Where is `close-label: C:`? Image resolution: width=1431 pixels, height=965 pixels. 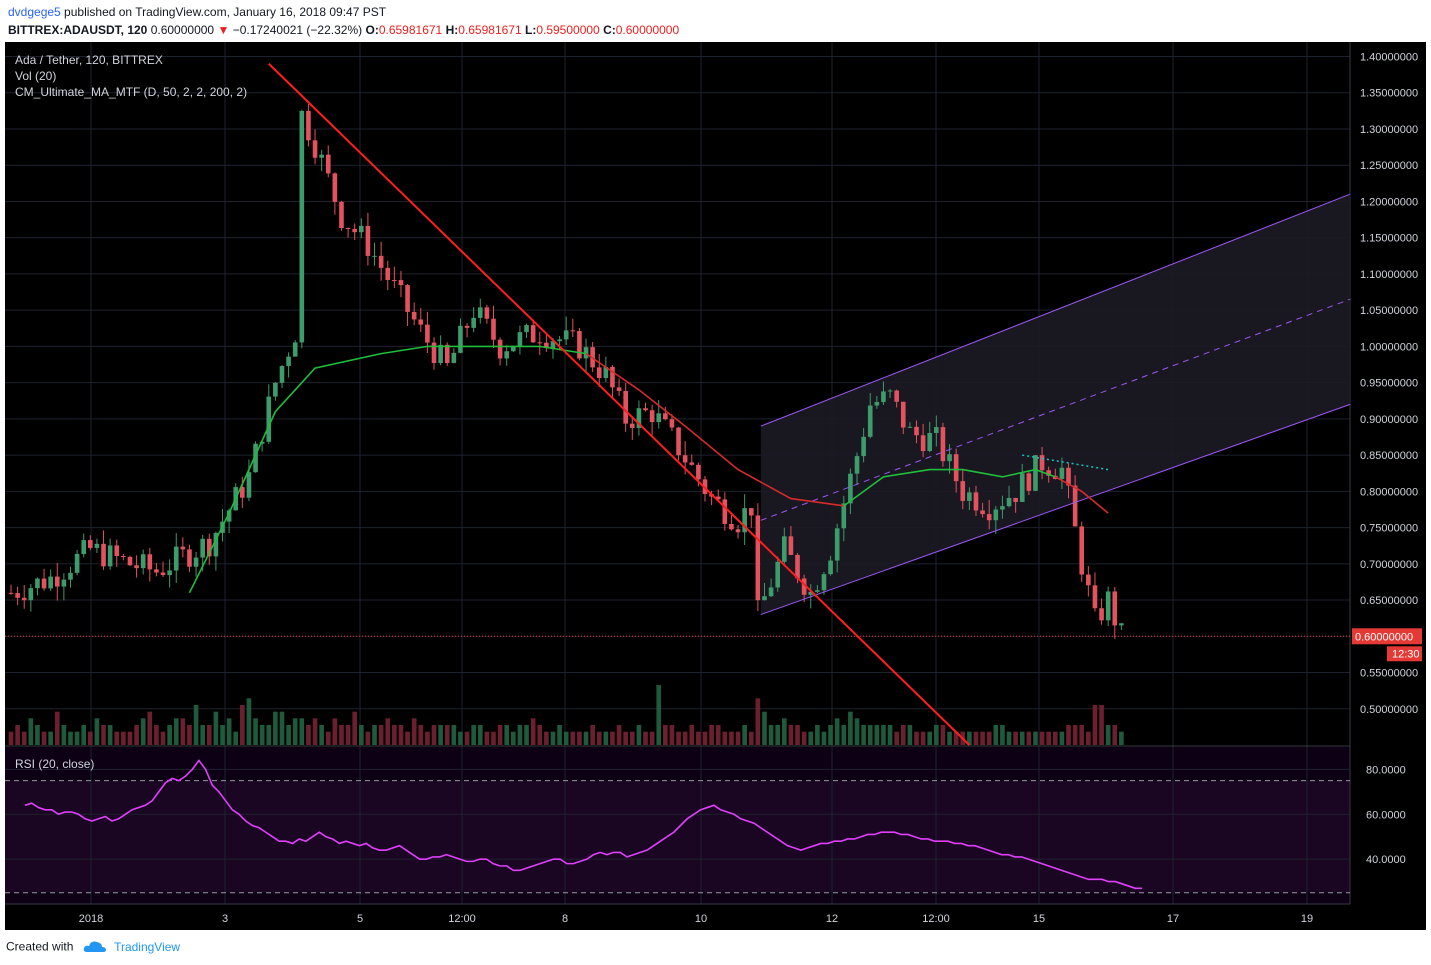
close-label: C: is located at coordinates (609, 30).